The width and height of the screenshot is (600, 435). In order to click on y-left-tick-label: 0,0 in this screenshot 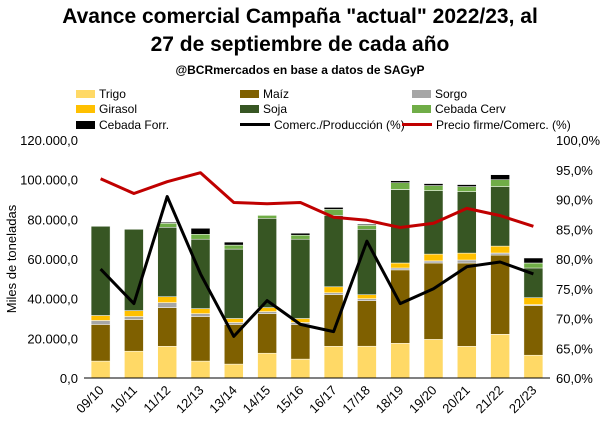, I will do `click(69, 378)`.